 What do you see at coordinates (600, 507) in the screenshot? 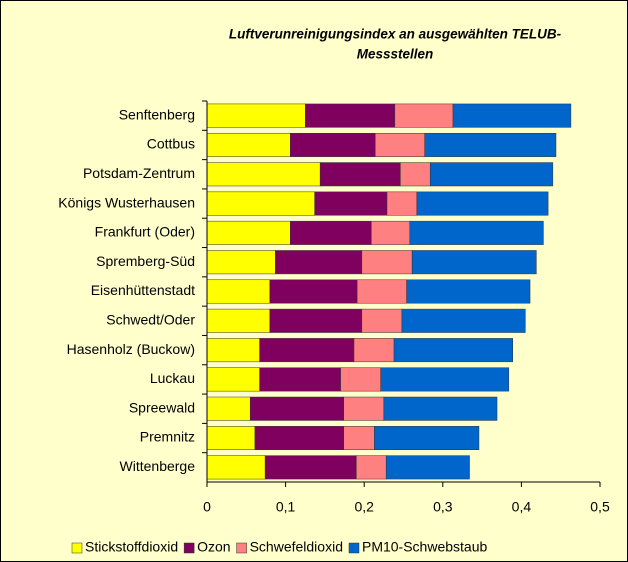
I see `x-tick-label: 0,5` at bounding box center [600, 507].